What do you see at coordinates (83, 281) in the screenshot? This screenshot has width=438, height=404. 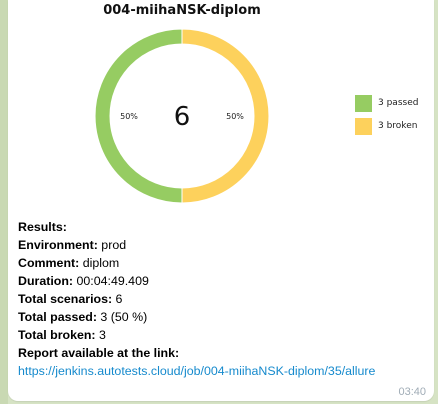 I see `duration-line: Duration: 00:04:49.409` at bounding box center [83, 281].